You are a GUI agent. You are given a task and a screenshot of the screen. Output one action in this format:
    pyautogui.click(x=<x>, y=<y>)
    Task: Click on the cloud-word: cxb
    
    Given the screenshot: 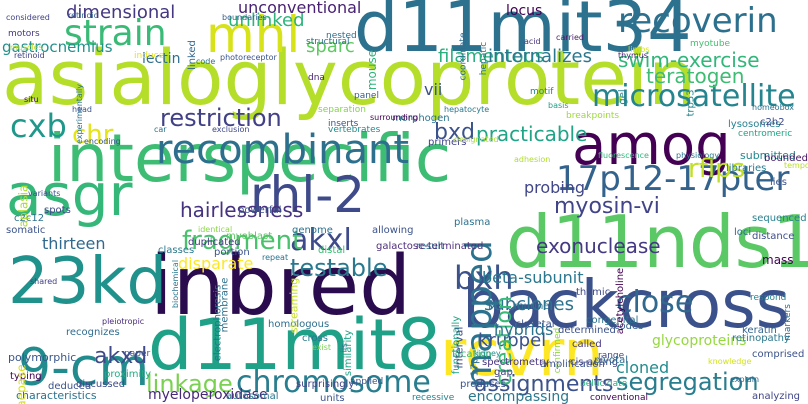 What is the action you would take?
    pyautogui.click(x=38, y=126)
    